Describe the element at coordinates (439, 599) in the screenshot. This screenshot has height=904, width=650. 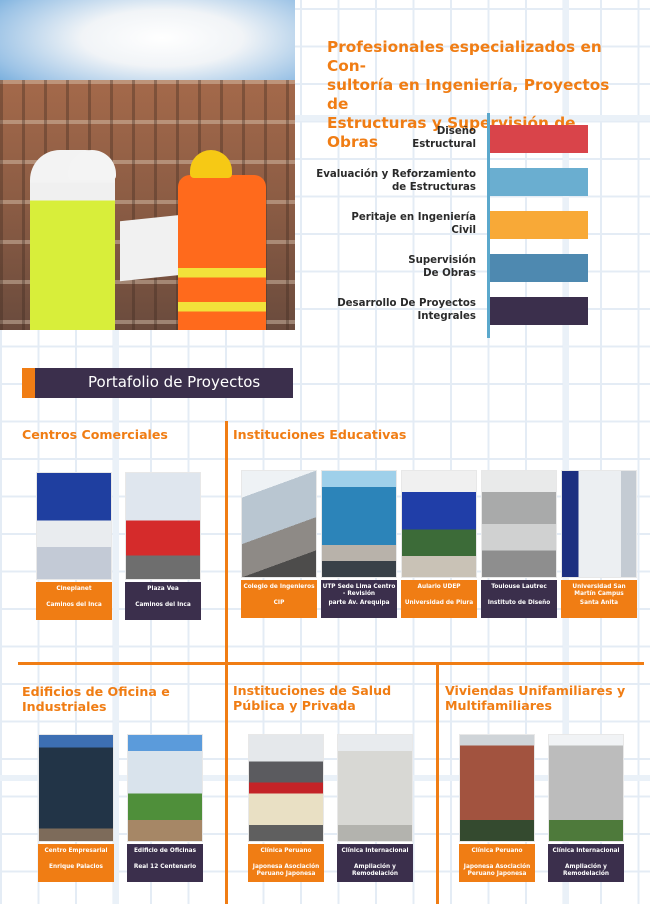
I see `project-caption: Aulario UDEP Universidad de Piura` at that location.